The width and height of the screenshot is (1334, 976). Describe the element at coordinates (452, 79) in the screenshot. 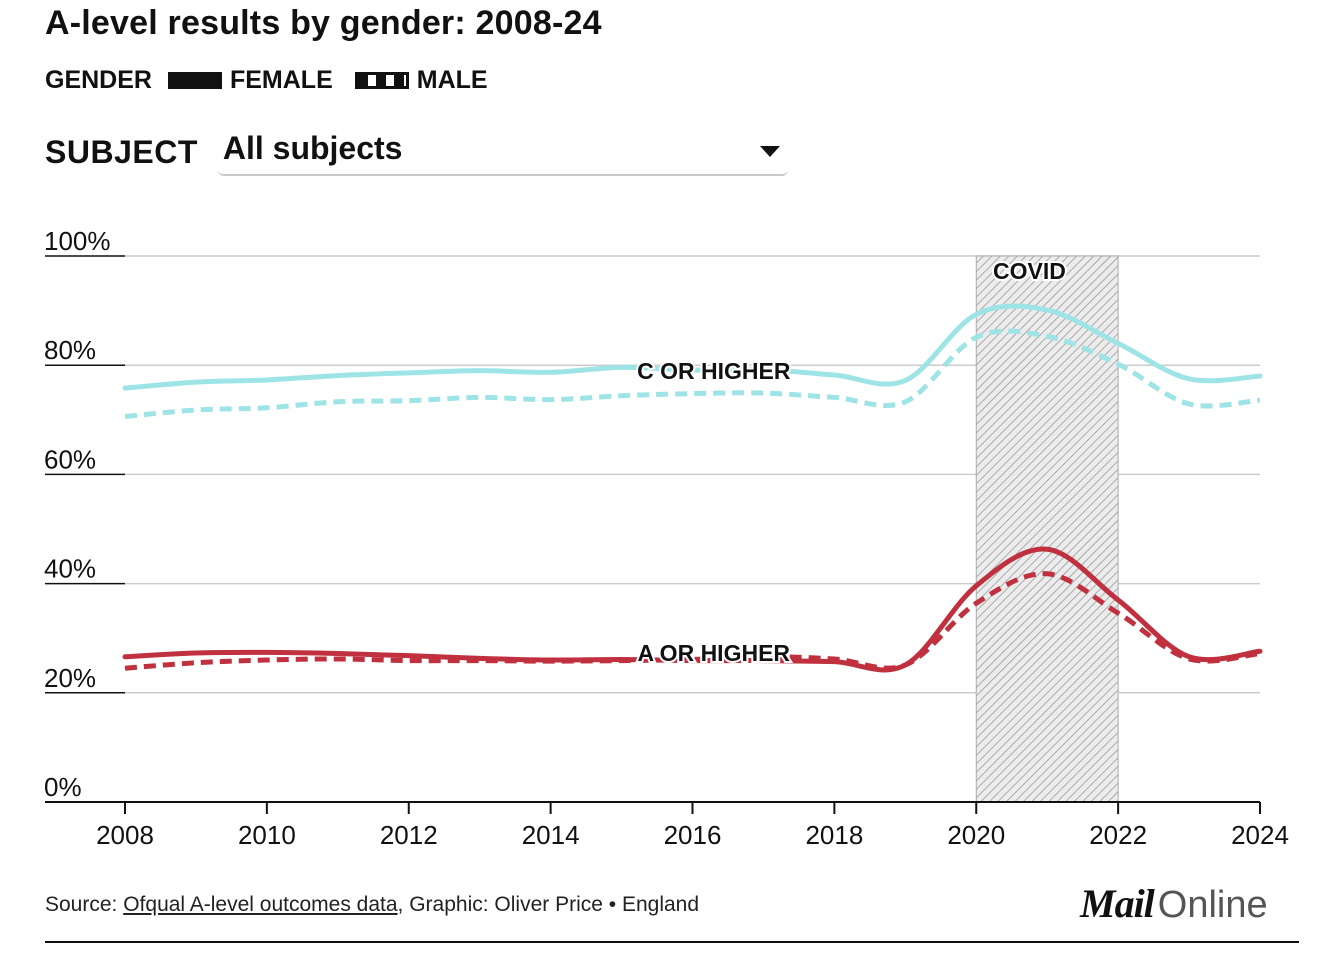

I see `legend-label-male: MALE` at that location.